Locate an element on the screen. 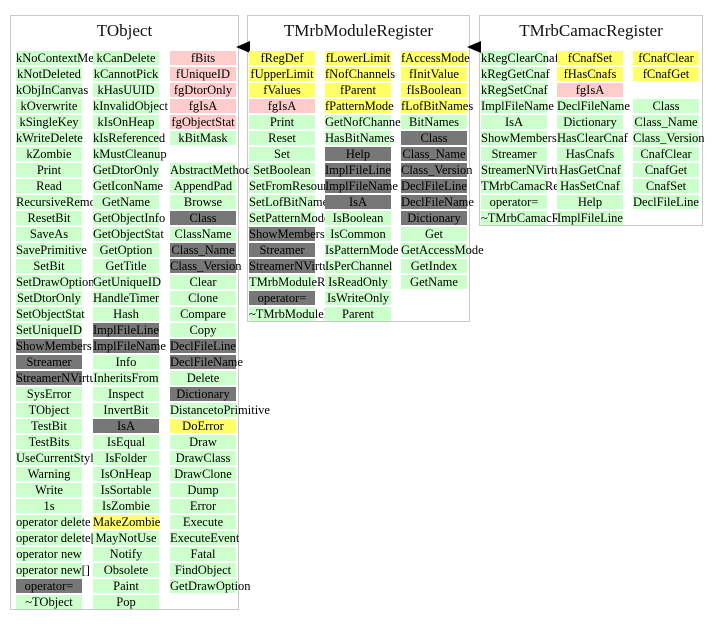  member-tobject-kcannotpick: kCannotPick is located at coordinates (126, 74).